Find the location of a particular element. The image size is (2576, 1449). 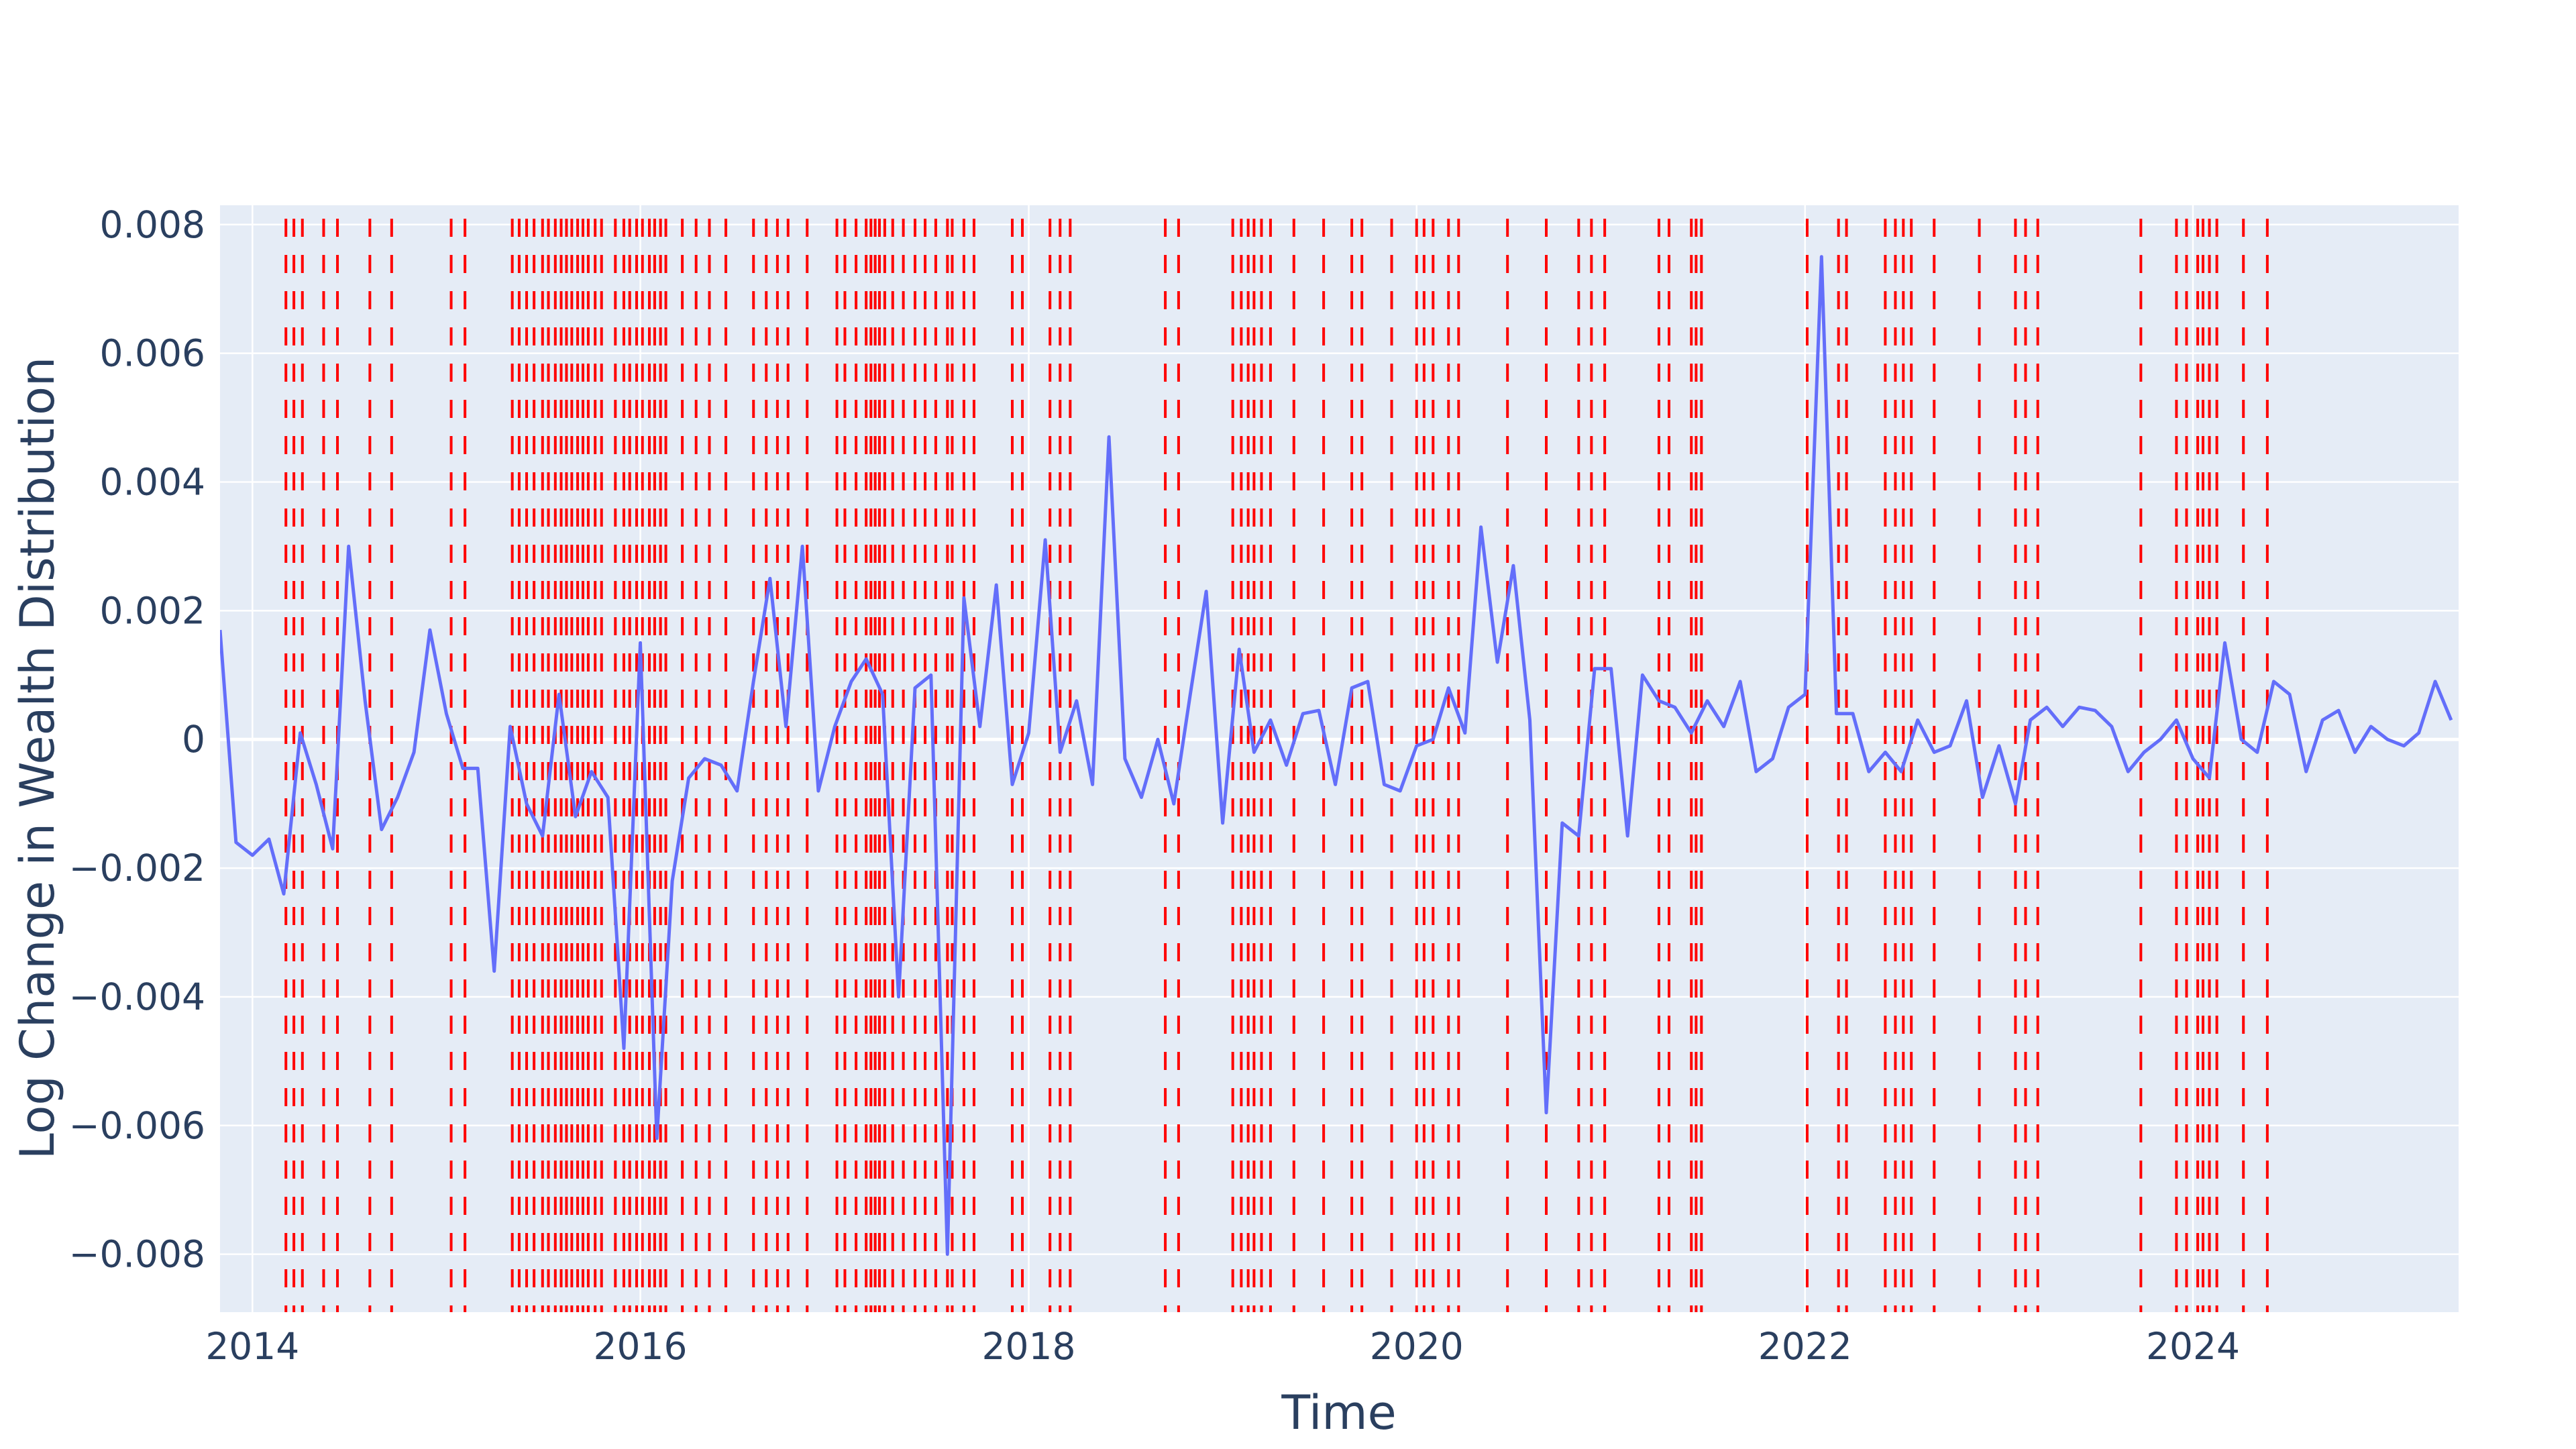

x-tick-label: 2014 is located at coordinates (252, 1346).